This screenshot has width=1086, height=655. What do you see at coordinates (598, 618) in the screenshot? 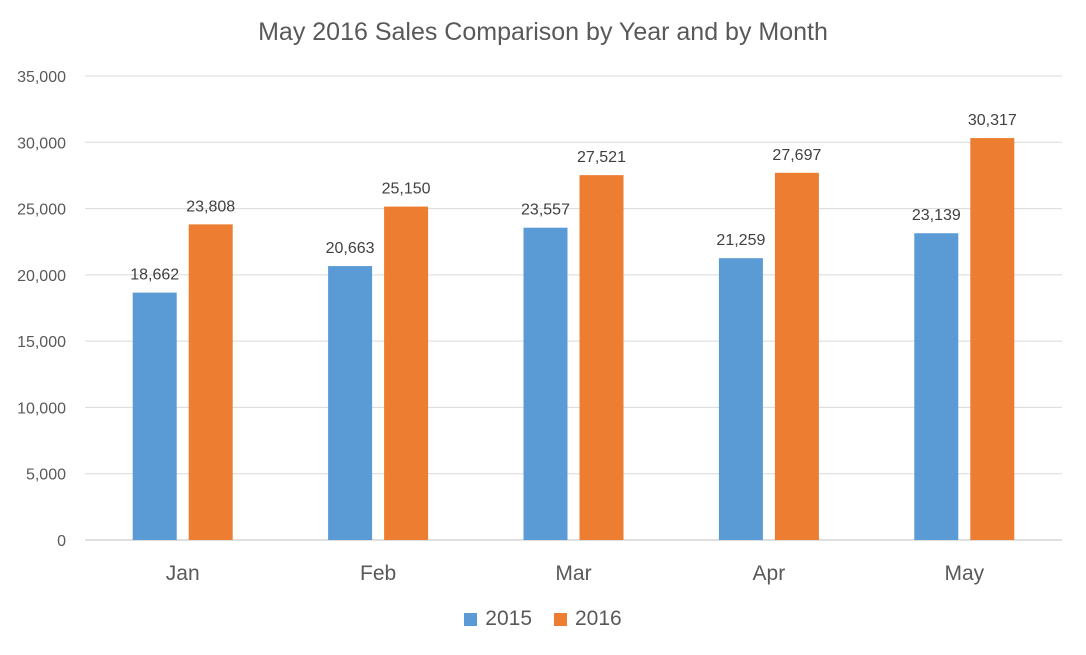
I see `legend-label-series-2: 2016` at bounding box center [598, 618].